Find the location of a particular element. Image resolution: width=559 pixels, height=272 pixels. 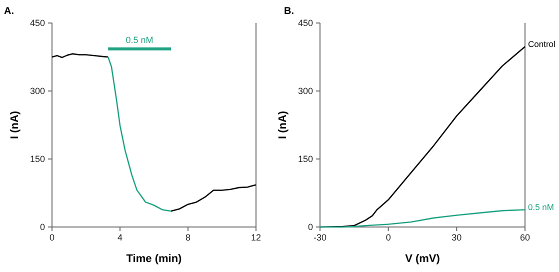

x-tick-label: 12 is located at coordinates (256, 237).